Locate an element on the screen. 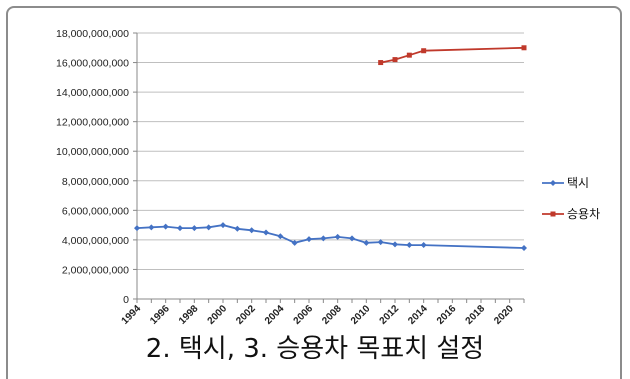  y-tick-label: 0 is located at coordinates (126, 300).